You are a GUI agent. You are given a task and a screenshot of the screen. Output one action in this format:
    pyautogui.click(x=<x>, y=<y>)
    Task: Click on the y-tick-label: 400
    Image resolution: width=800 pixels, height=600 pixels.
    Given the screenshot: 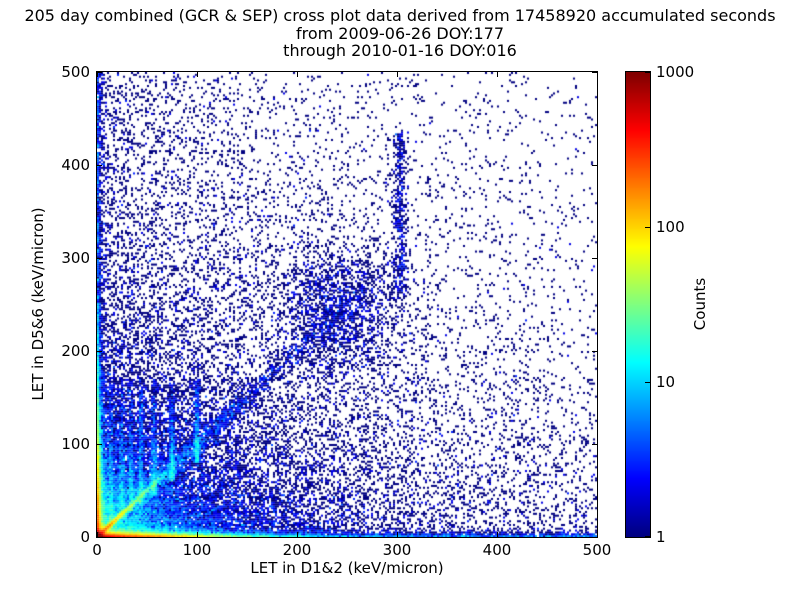 What is the action you would take?
    pyautogui.click(x=75, y=165)
    